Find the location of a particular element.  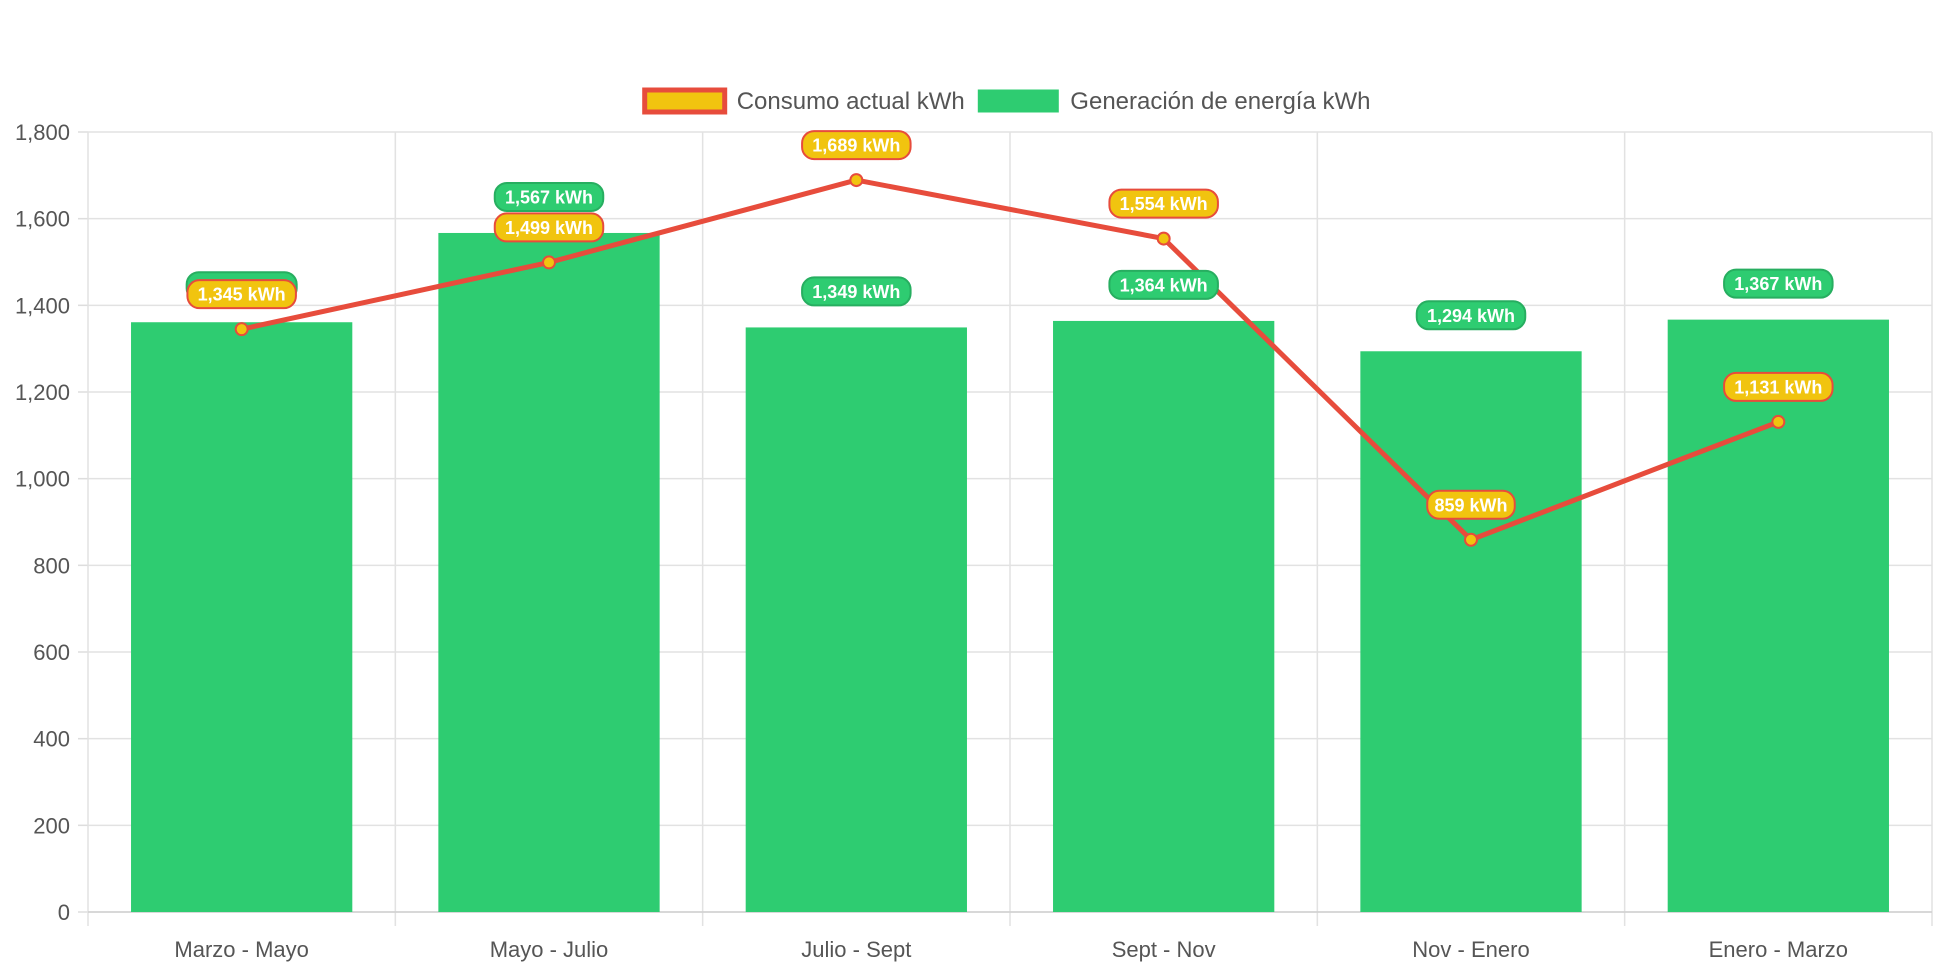

x-tick-label: Mayo - Julio is located at coordinates (549, 949).